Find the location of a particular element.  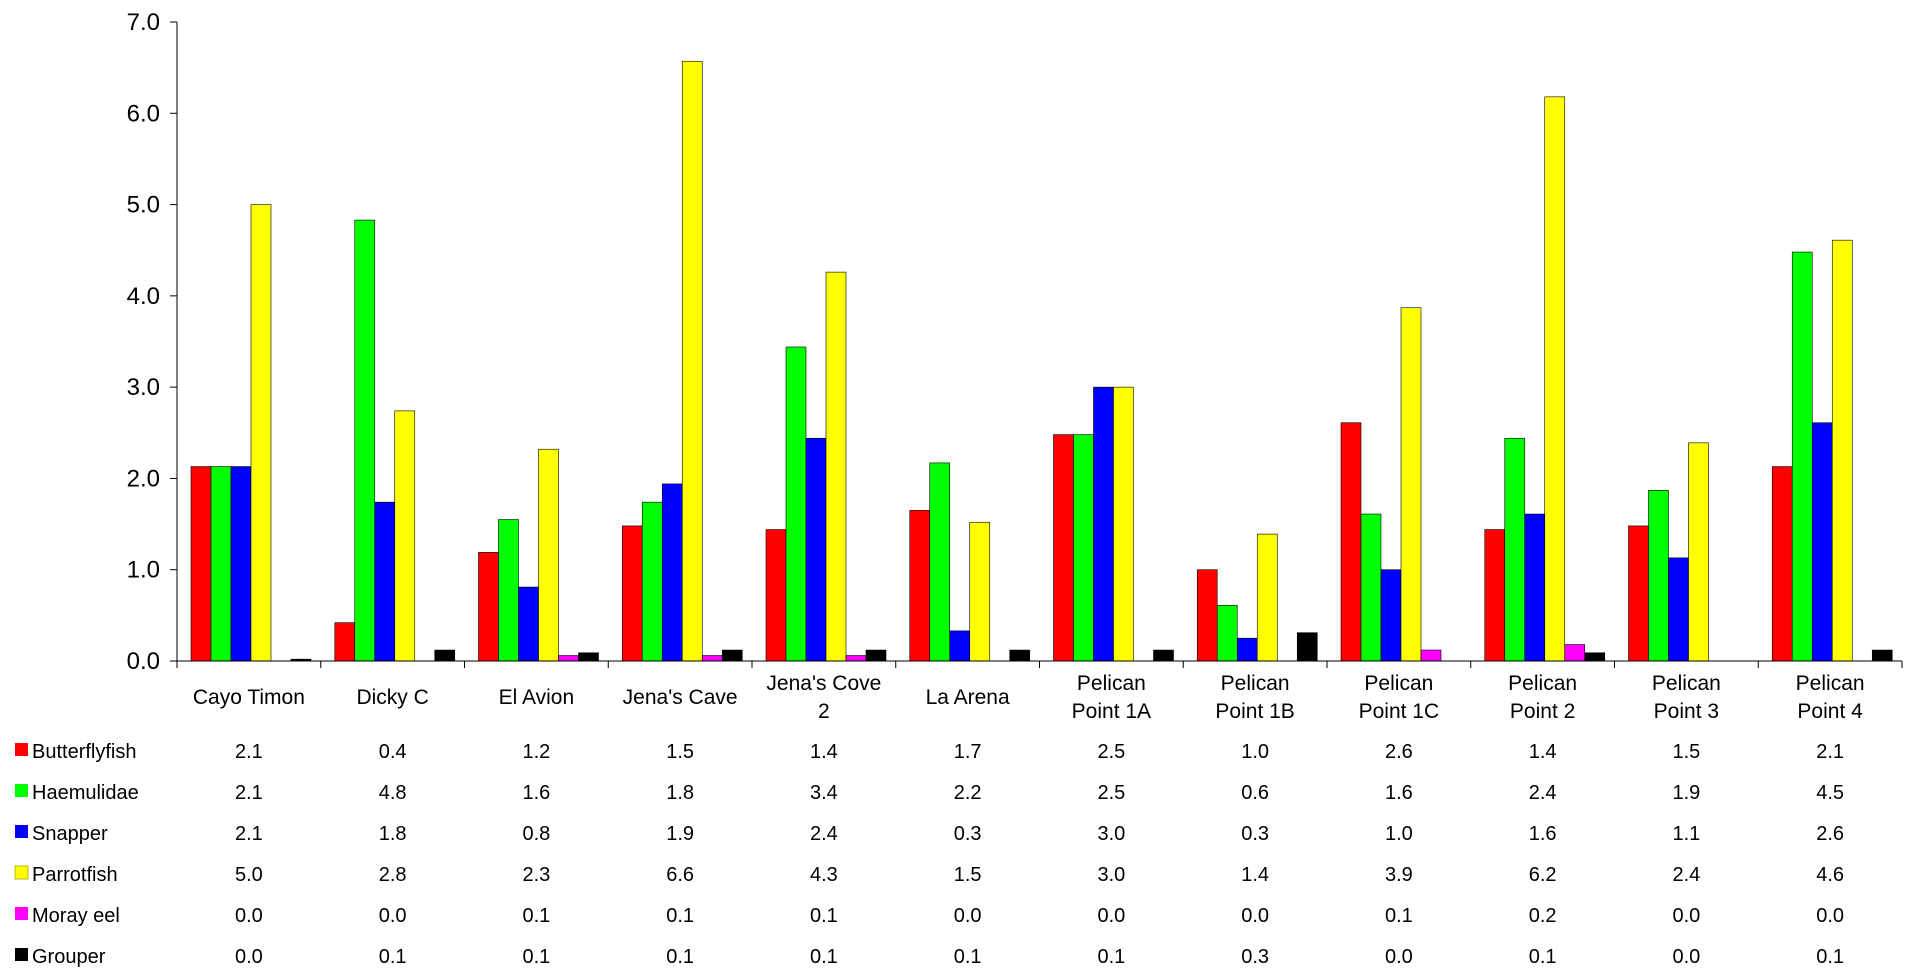

legend-label: Parrotfish is located at coordinates (75, 875).